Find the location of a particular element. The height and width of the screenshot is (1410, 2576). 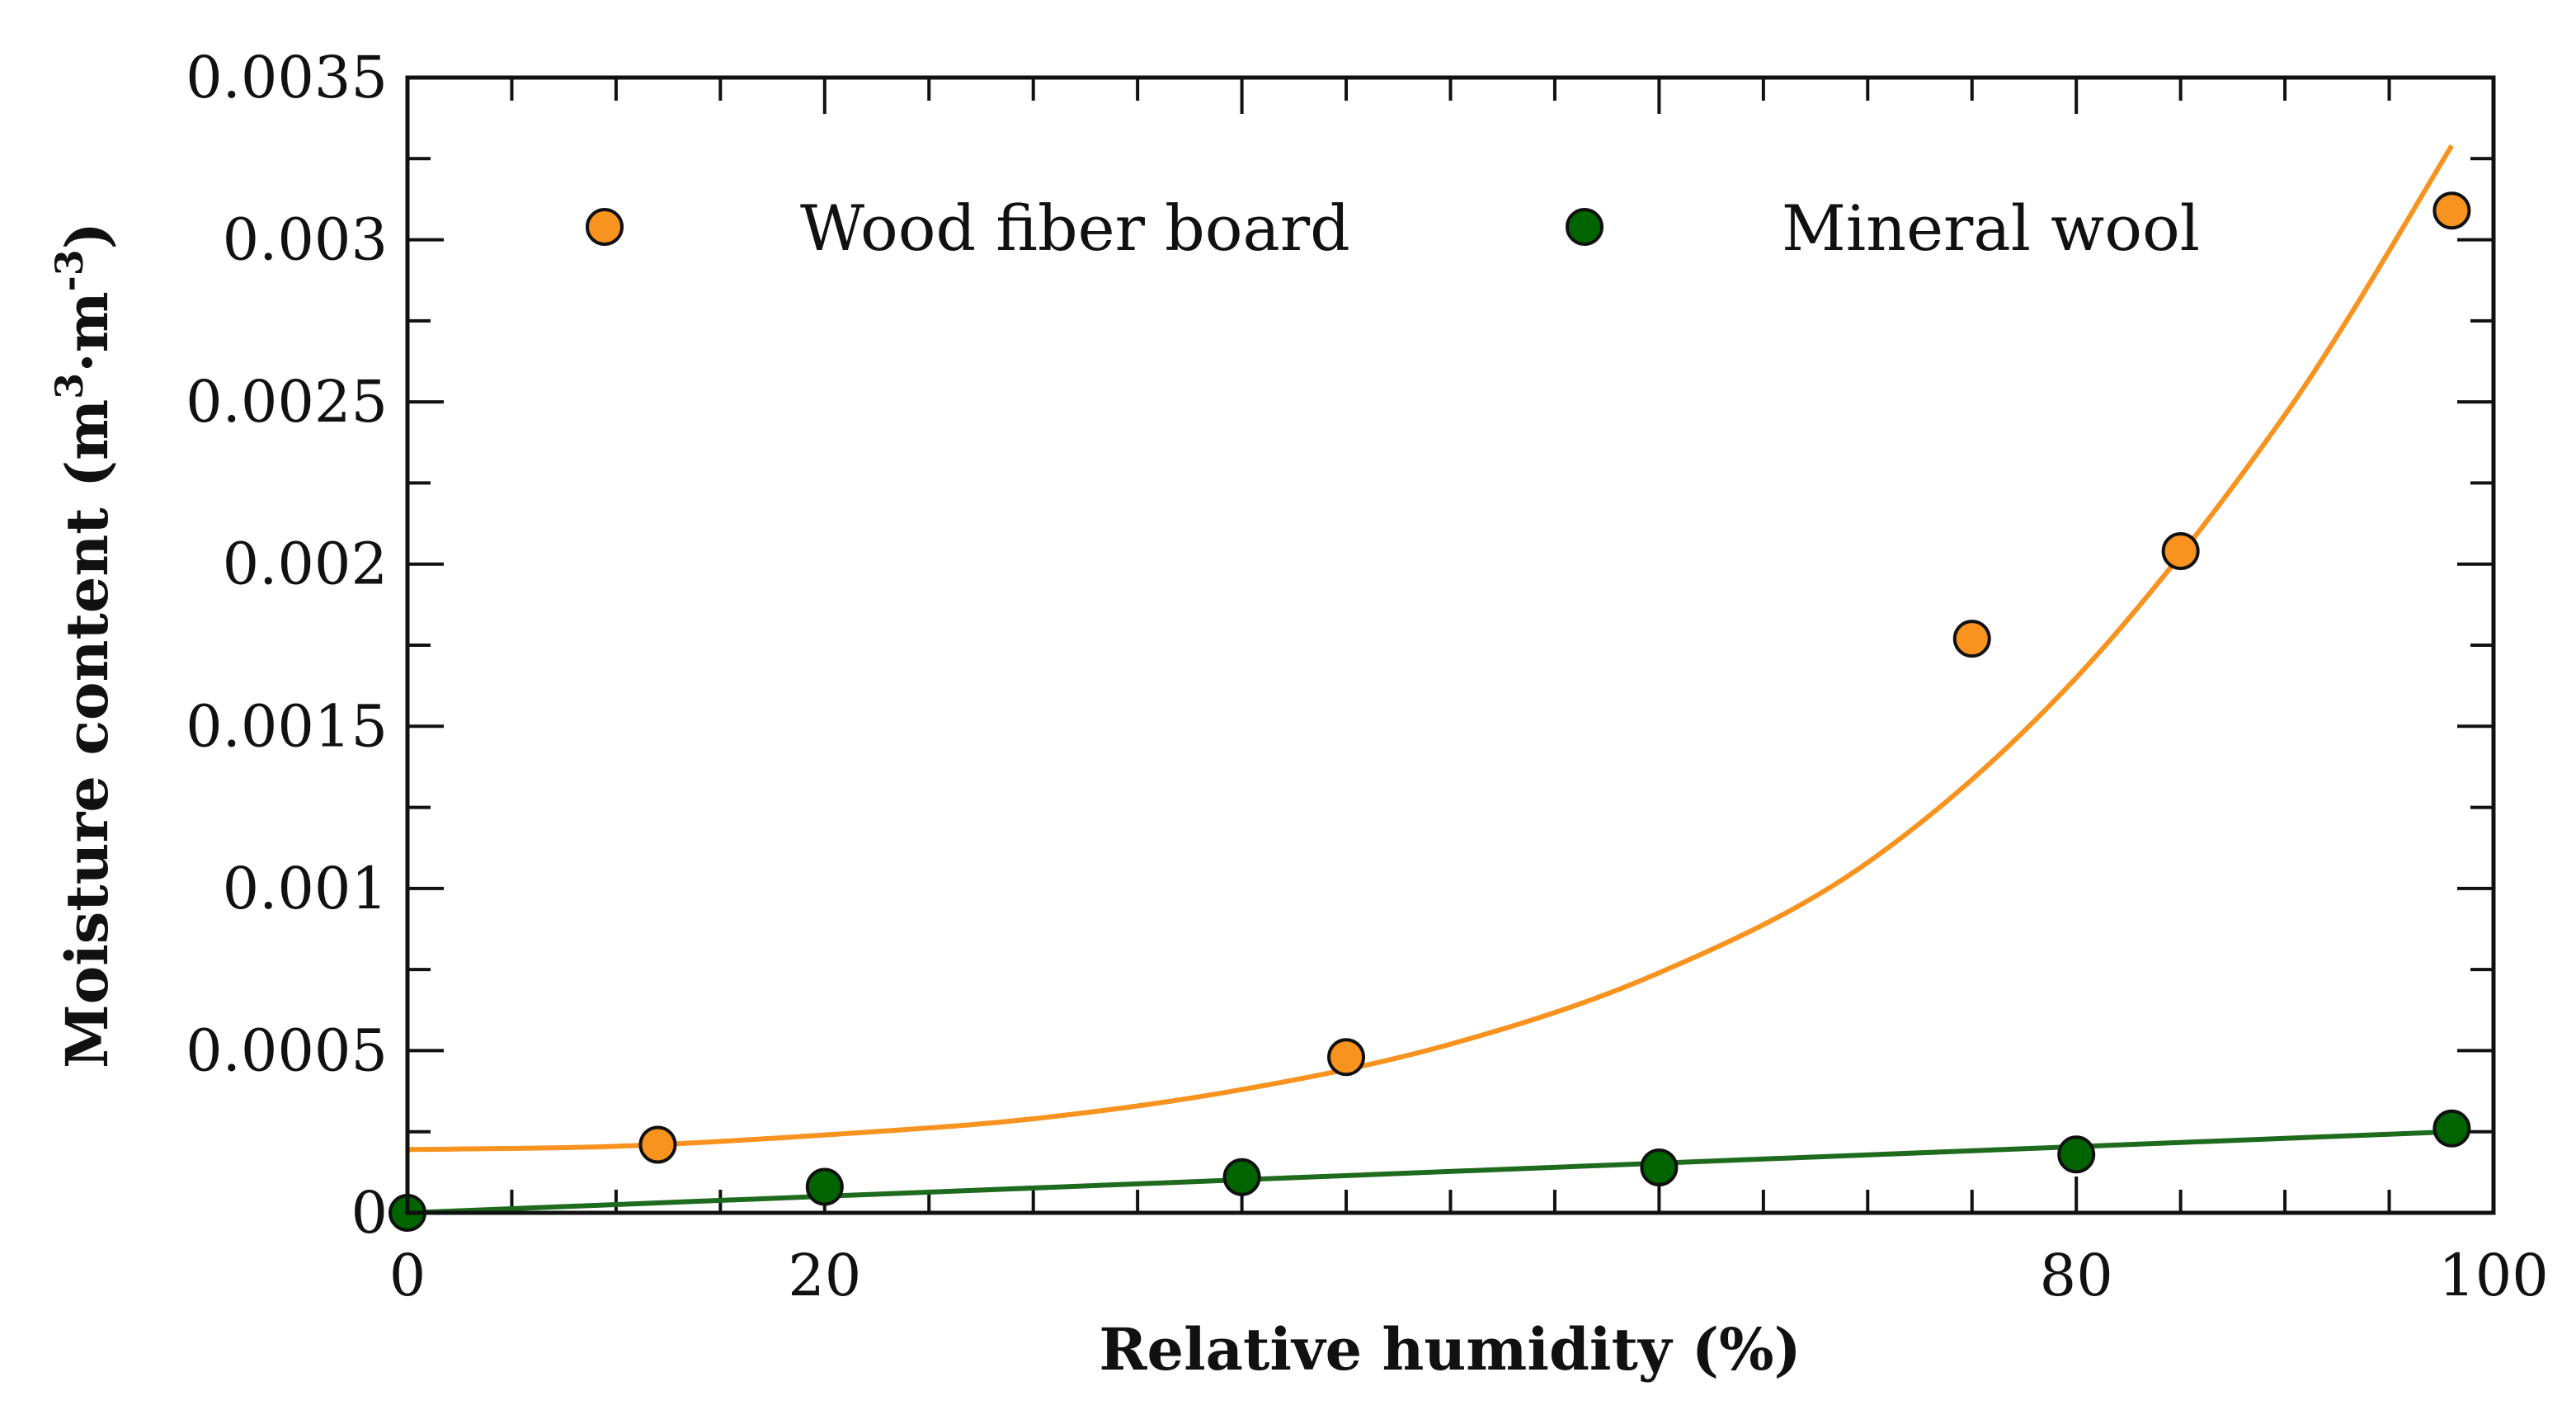

legend-marker-wood-fiber-board is located at coordinates (605, 227).